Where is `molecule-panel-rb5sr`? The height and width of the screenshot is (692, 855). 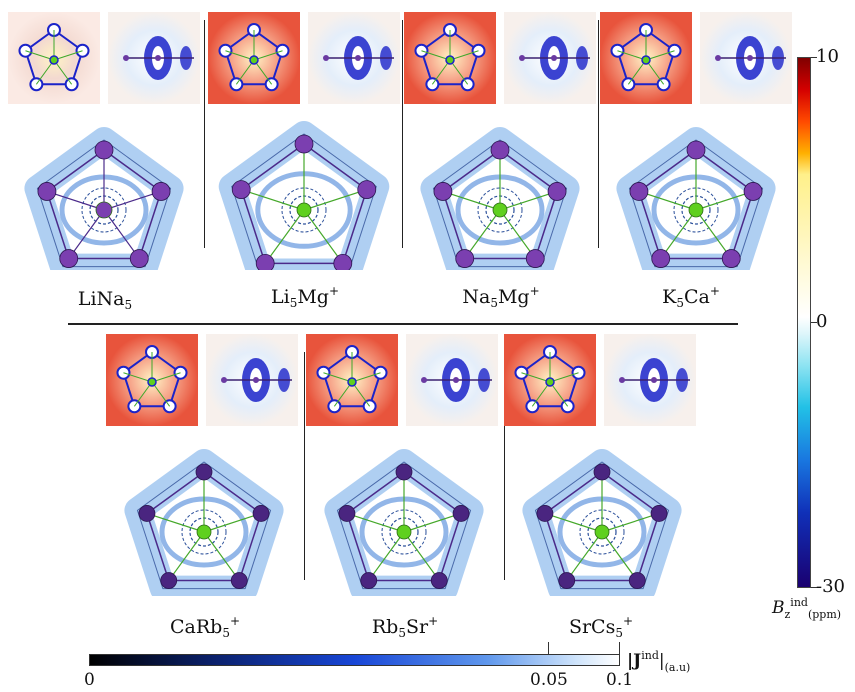
molecule-panel-rb5sr is located at coordinates (404, 465).